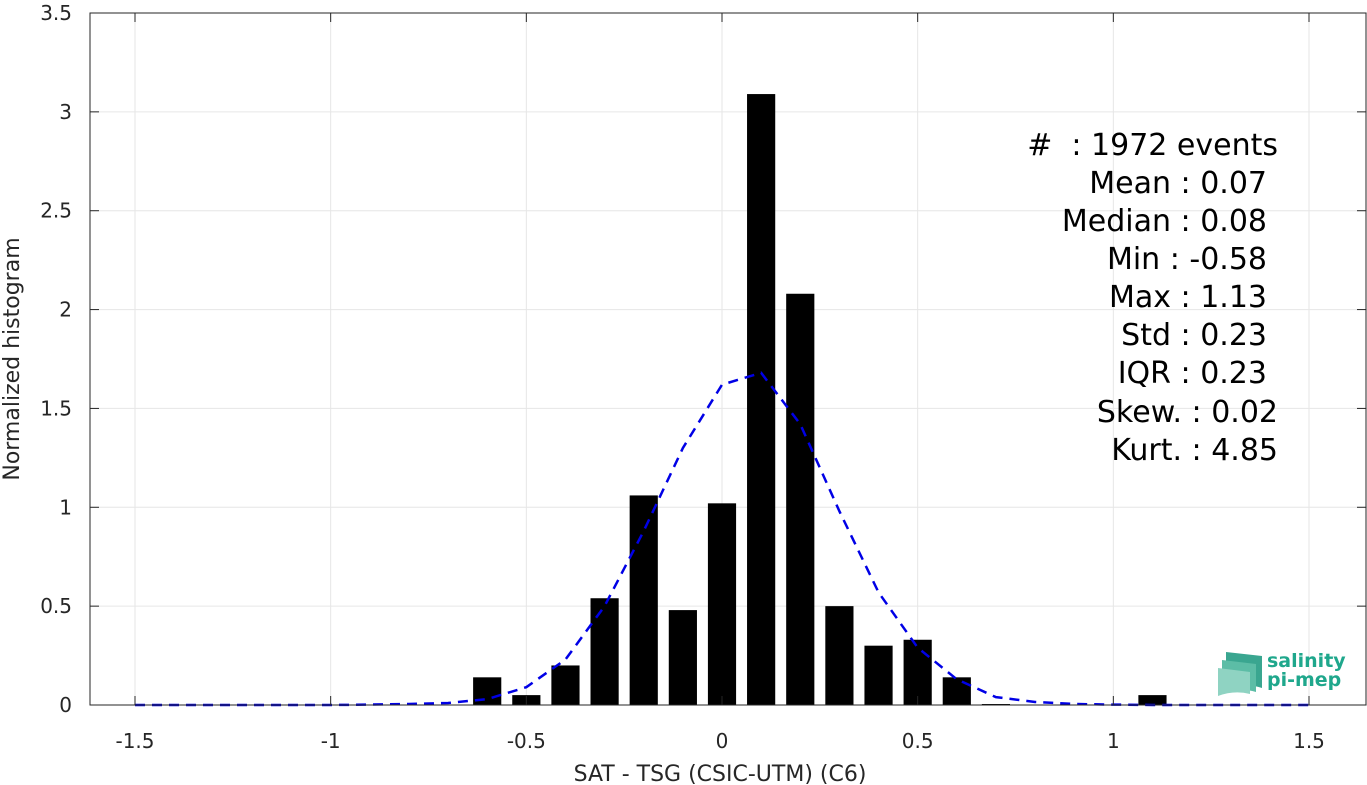 The width and height of the screenshot is (1367, 785). Describe the element at coordinates (1164, 221) in the screenshot. I see `stat-median: Median : 0.08` at that location.